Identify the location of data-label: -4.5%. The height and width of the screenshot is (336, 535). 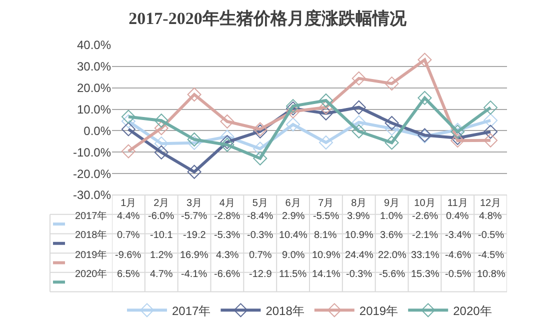
(491, 255).